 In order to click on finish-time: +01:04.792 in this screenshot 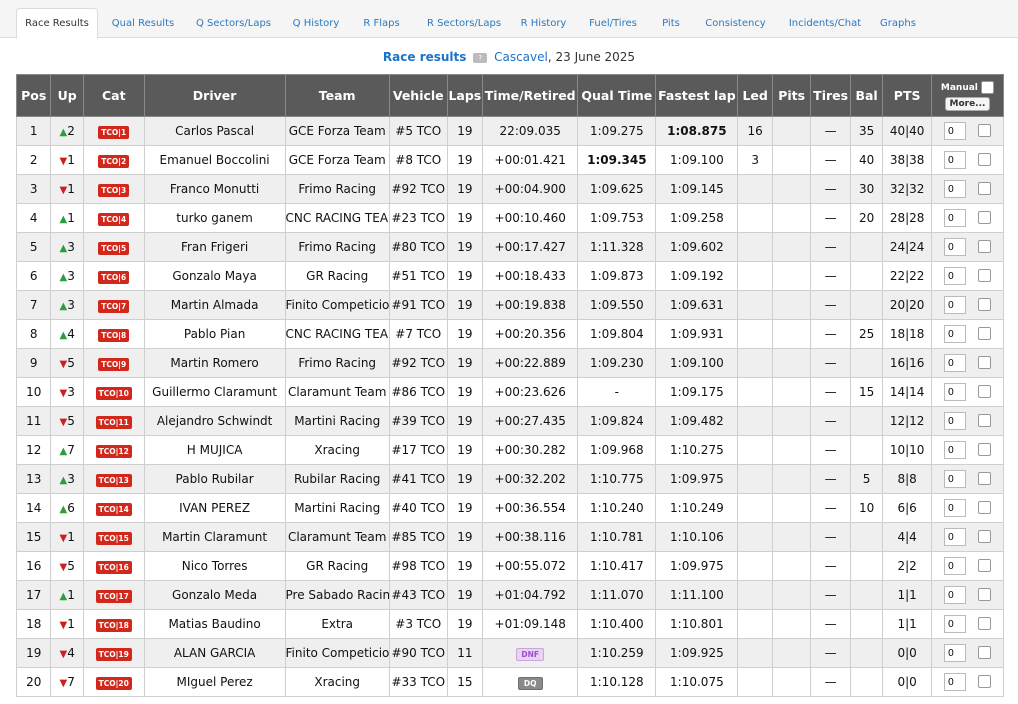, I will do `click(530, 595)`.